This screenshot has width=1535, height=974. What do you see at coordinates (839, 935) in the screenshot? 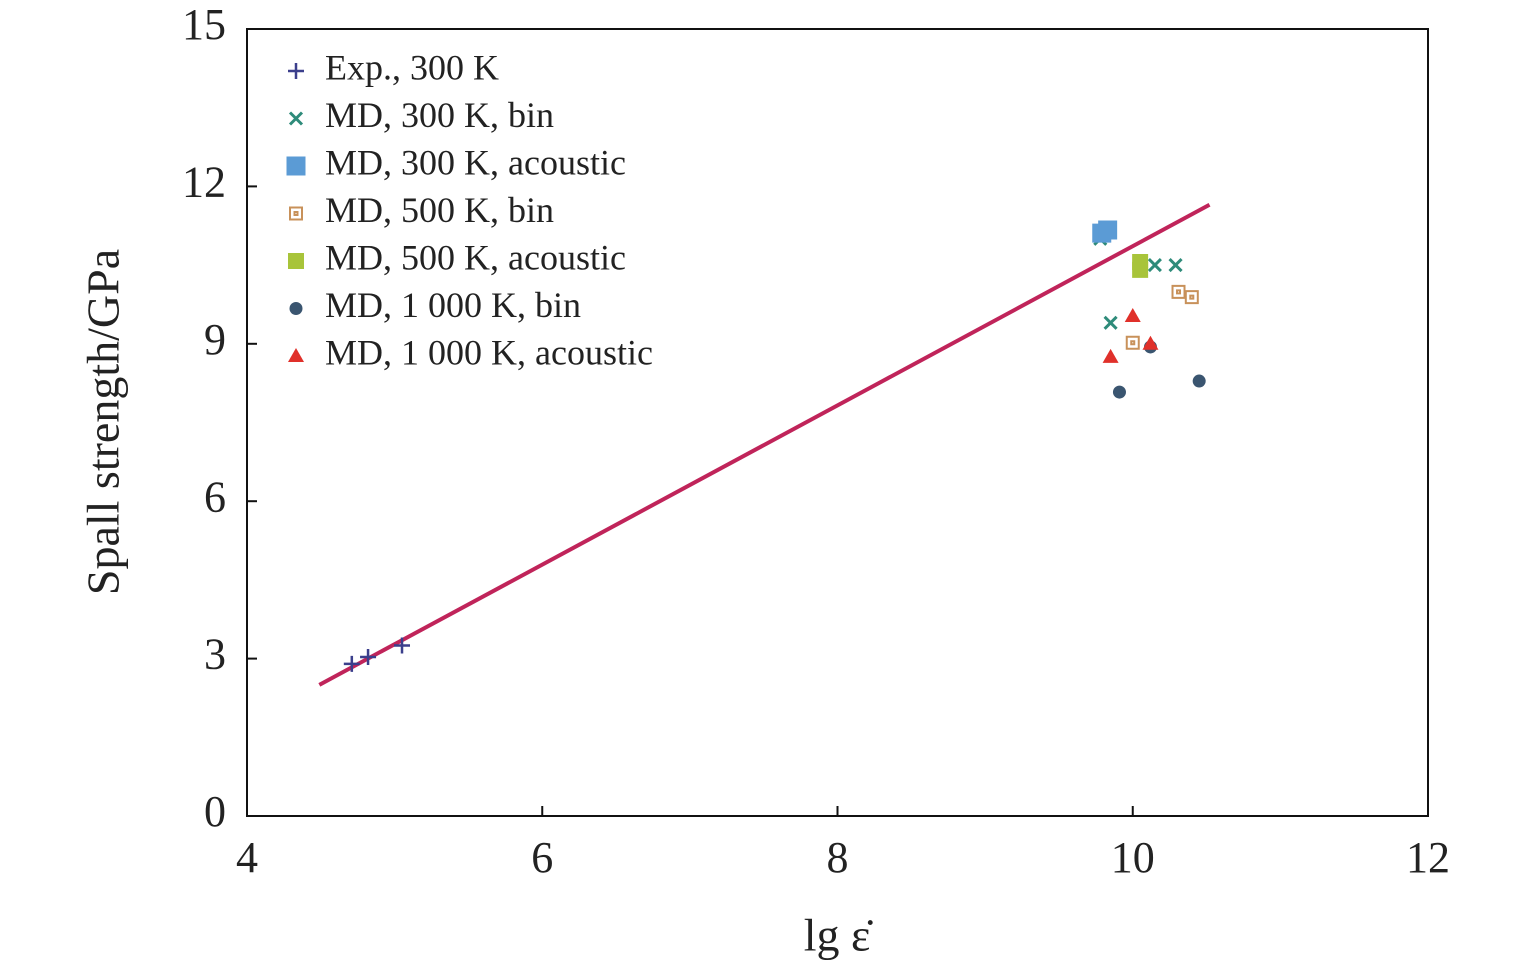
I see `x-axis-label: lg ε̇` at bounding box center [839, 935].